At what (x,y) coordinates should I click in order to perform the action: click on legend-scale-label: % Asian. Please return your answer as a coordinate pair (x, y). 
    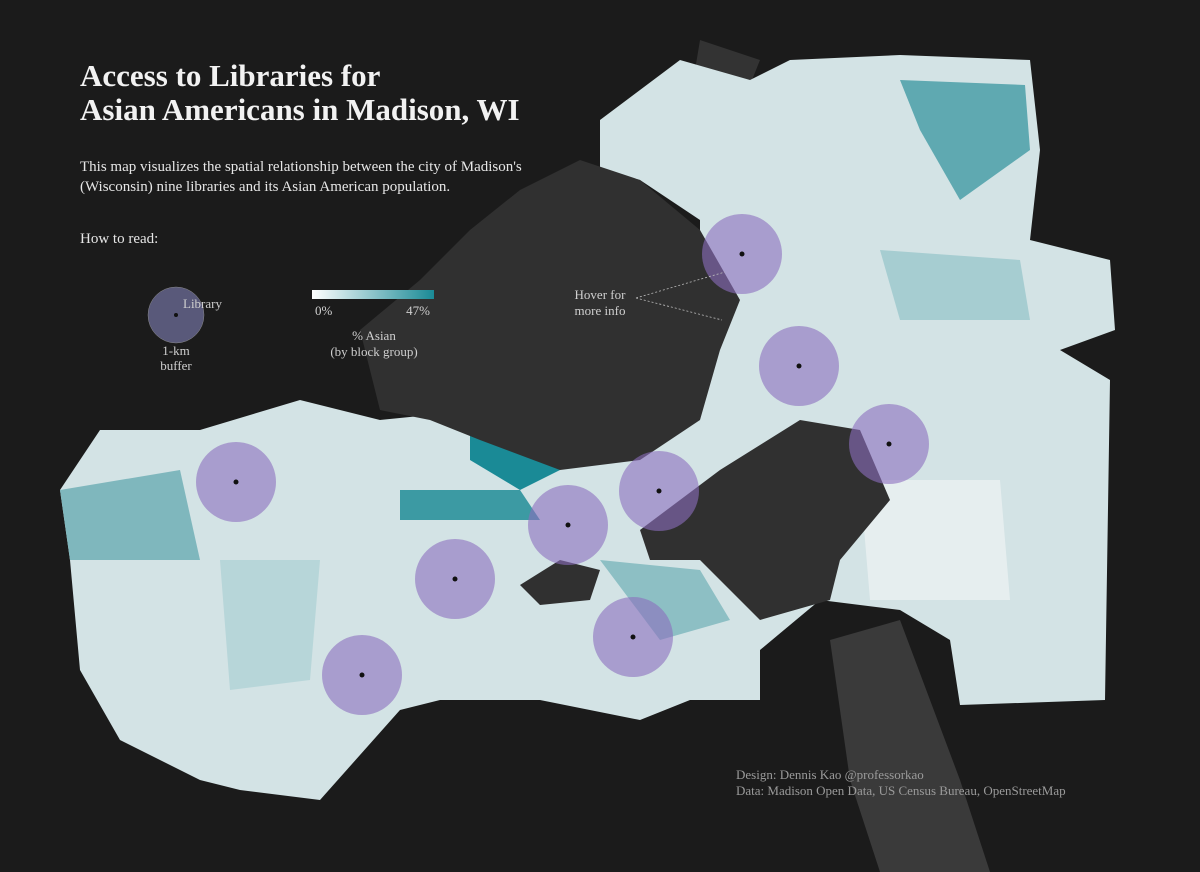
    Looking at the image, I should click on (374, 335).